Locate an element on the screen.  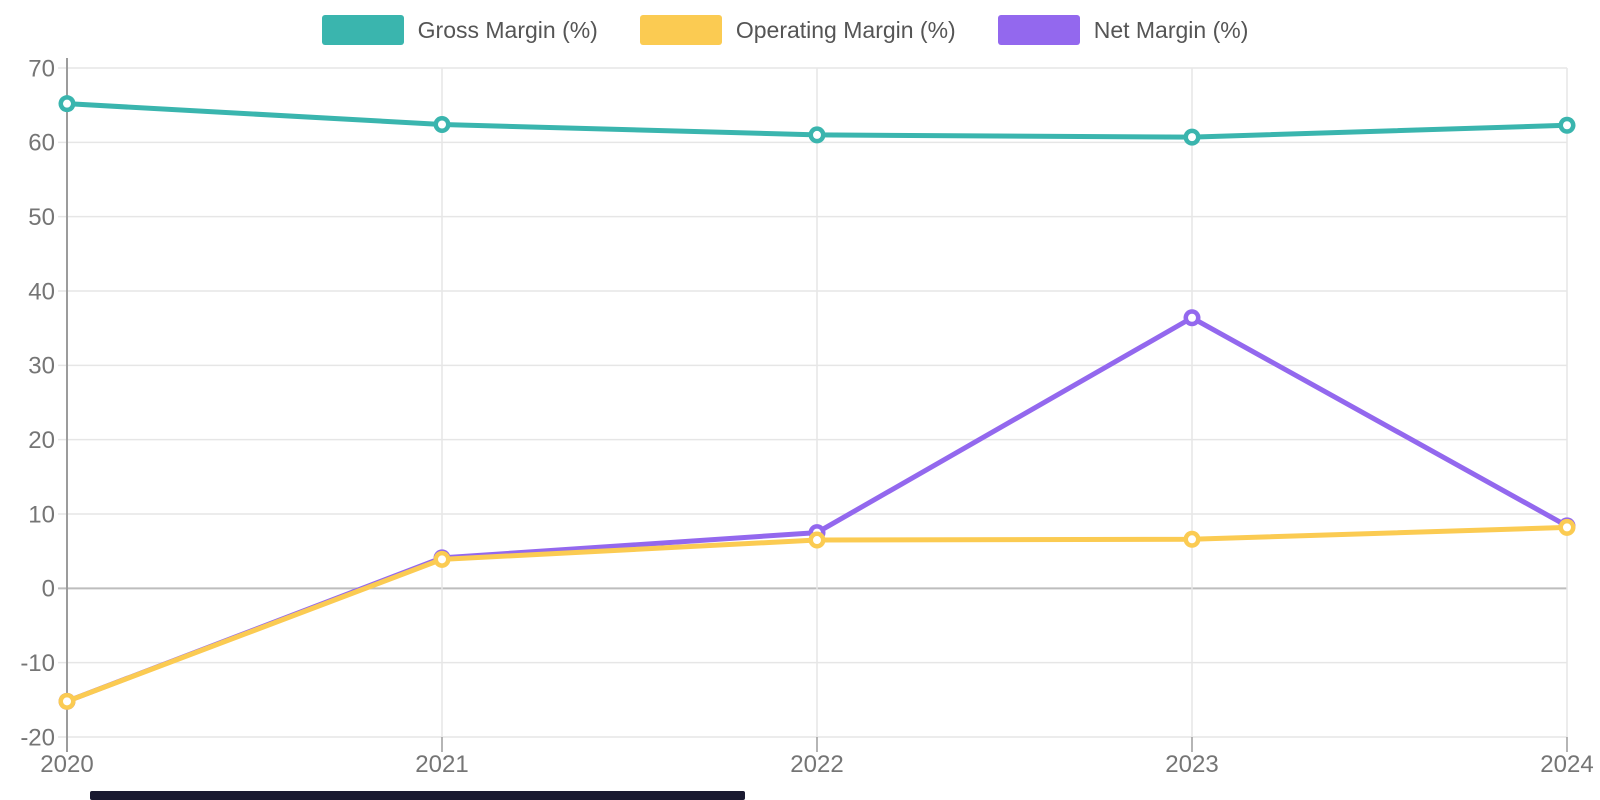
gross-margin-swatch-icon is located at coordinates (362, 30).